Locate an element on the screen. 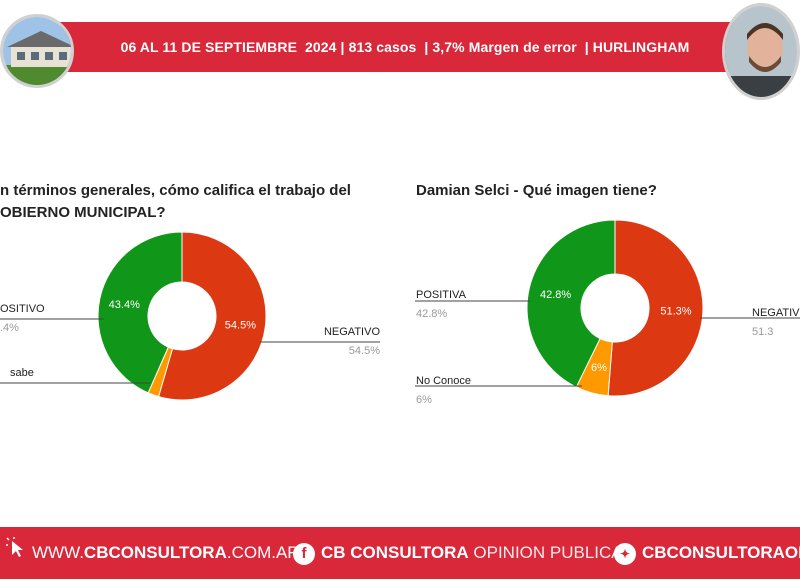  chart1-title-line2: OBIERNO MUNICIPAL? is located at coordinates (83, 212).